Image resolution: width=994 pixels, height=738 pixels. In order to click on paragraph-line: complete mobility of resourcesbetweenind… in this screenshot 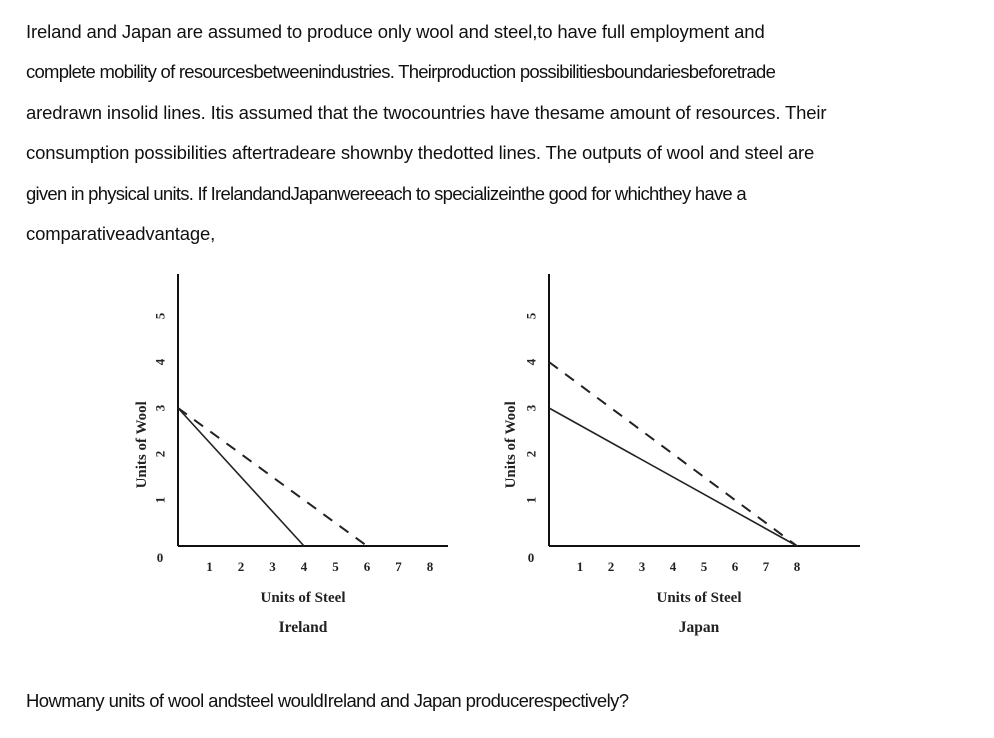, I will do `click(401, 72)`.